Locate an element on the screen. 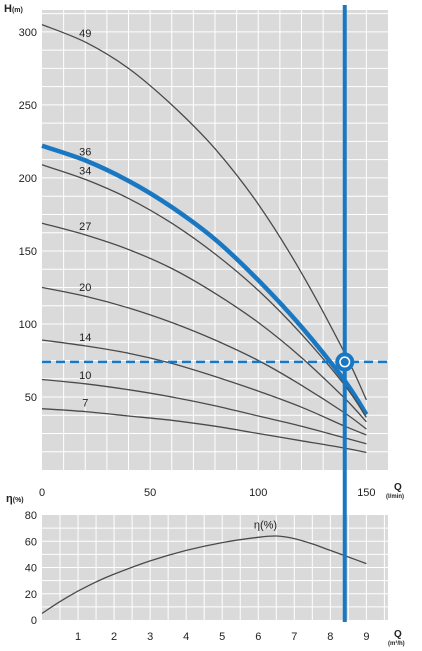  flow-lmin-axis-title: Q is located at coordinates (398, 487).